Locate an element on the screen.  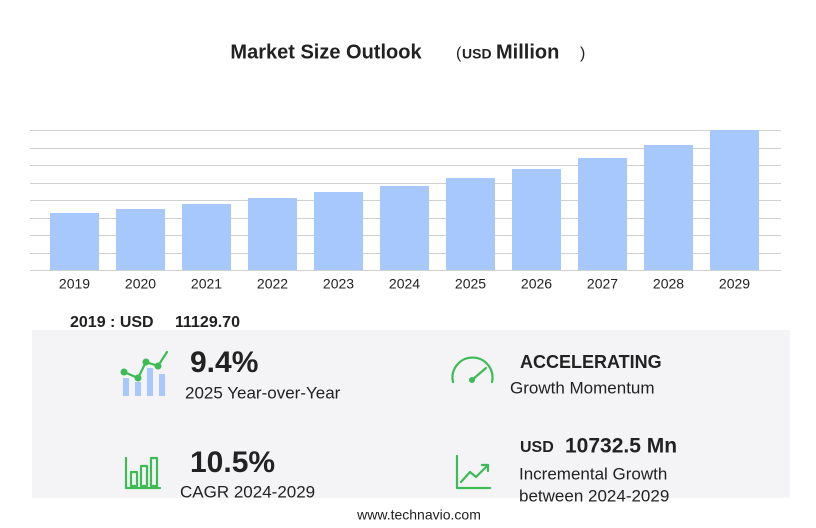
chart-title: Market Size Outlook is located at coordinates (326, 52).